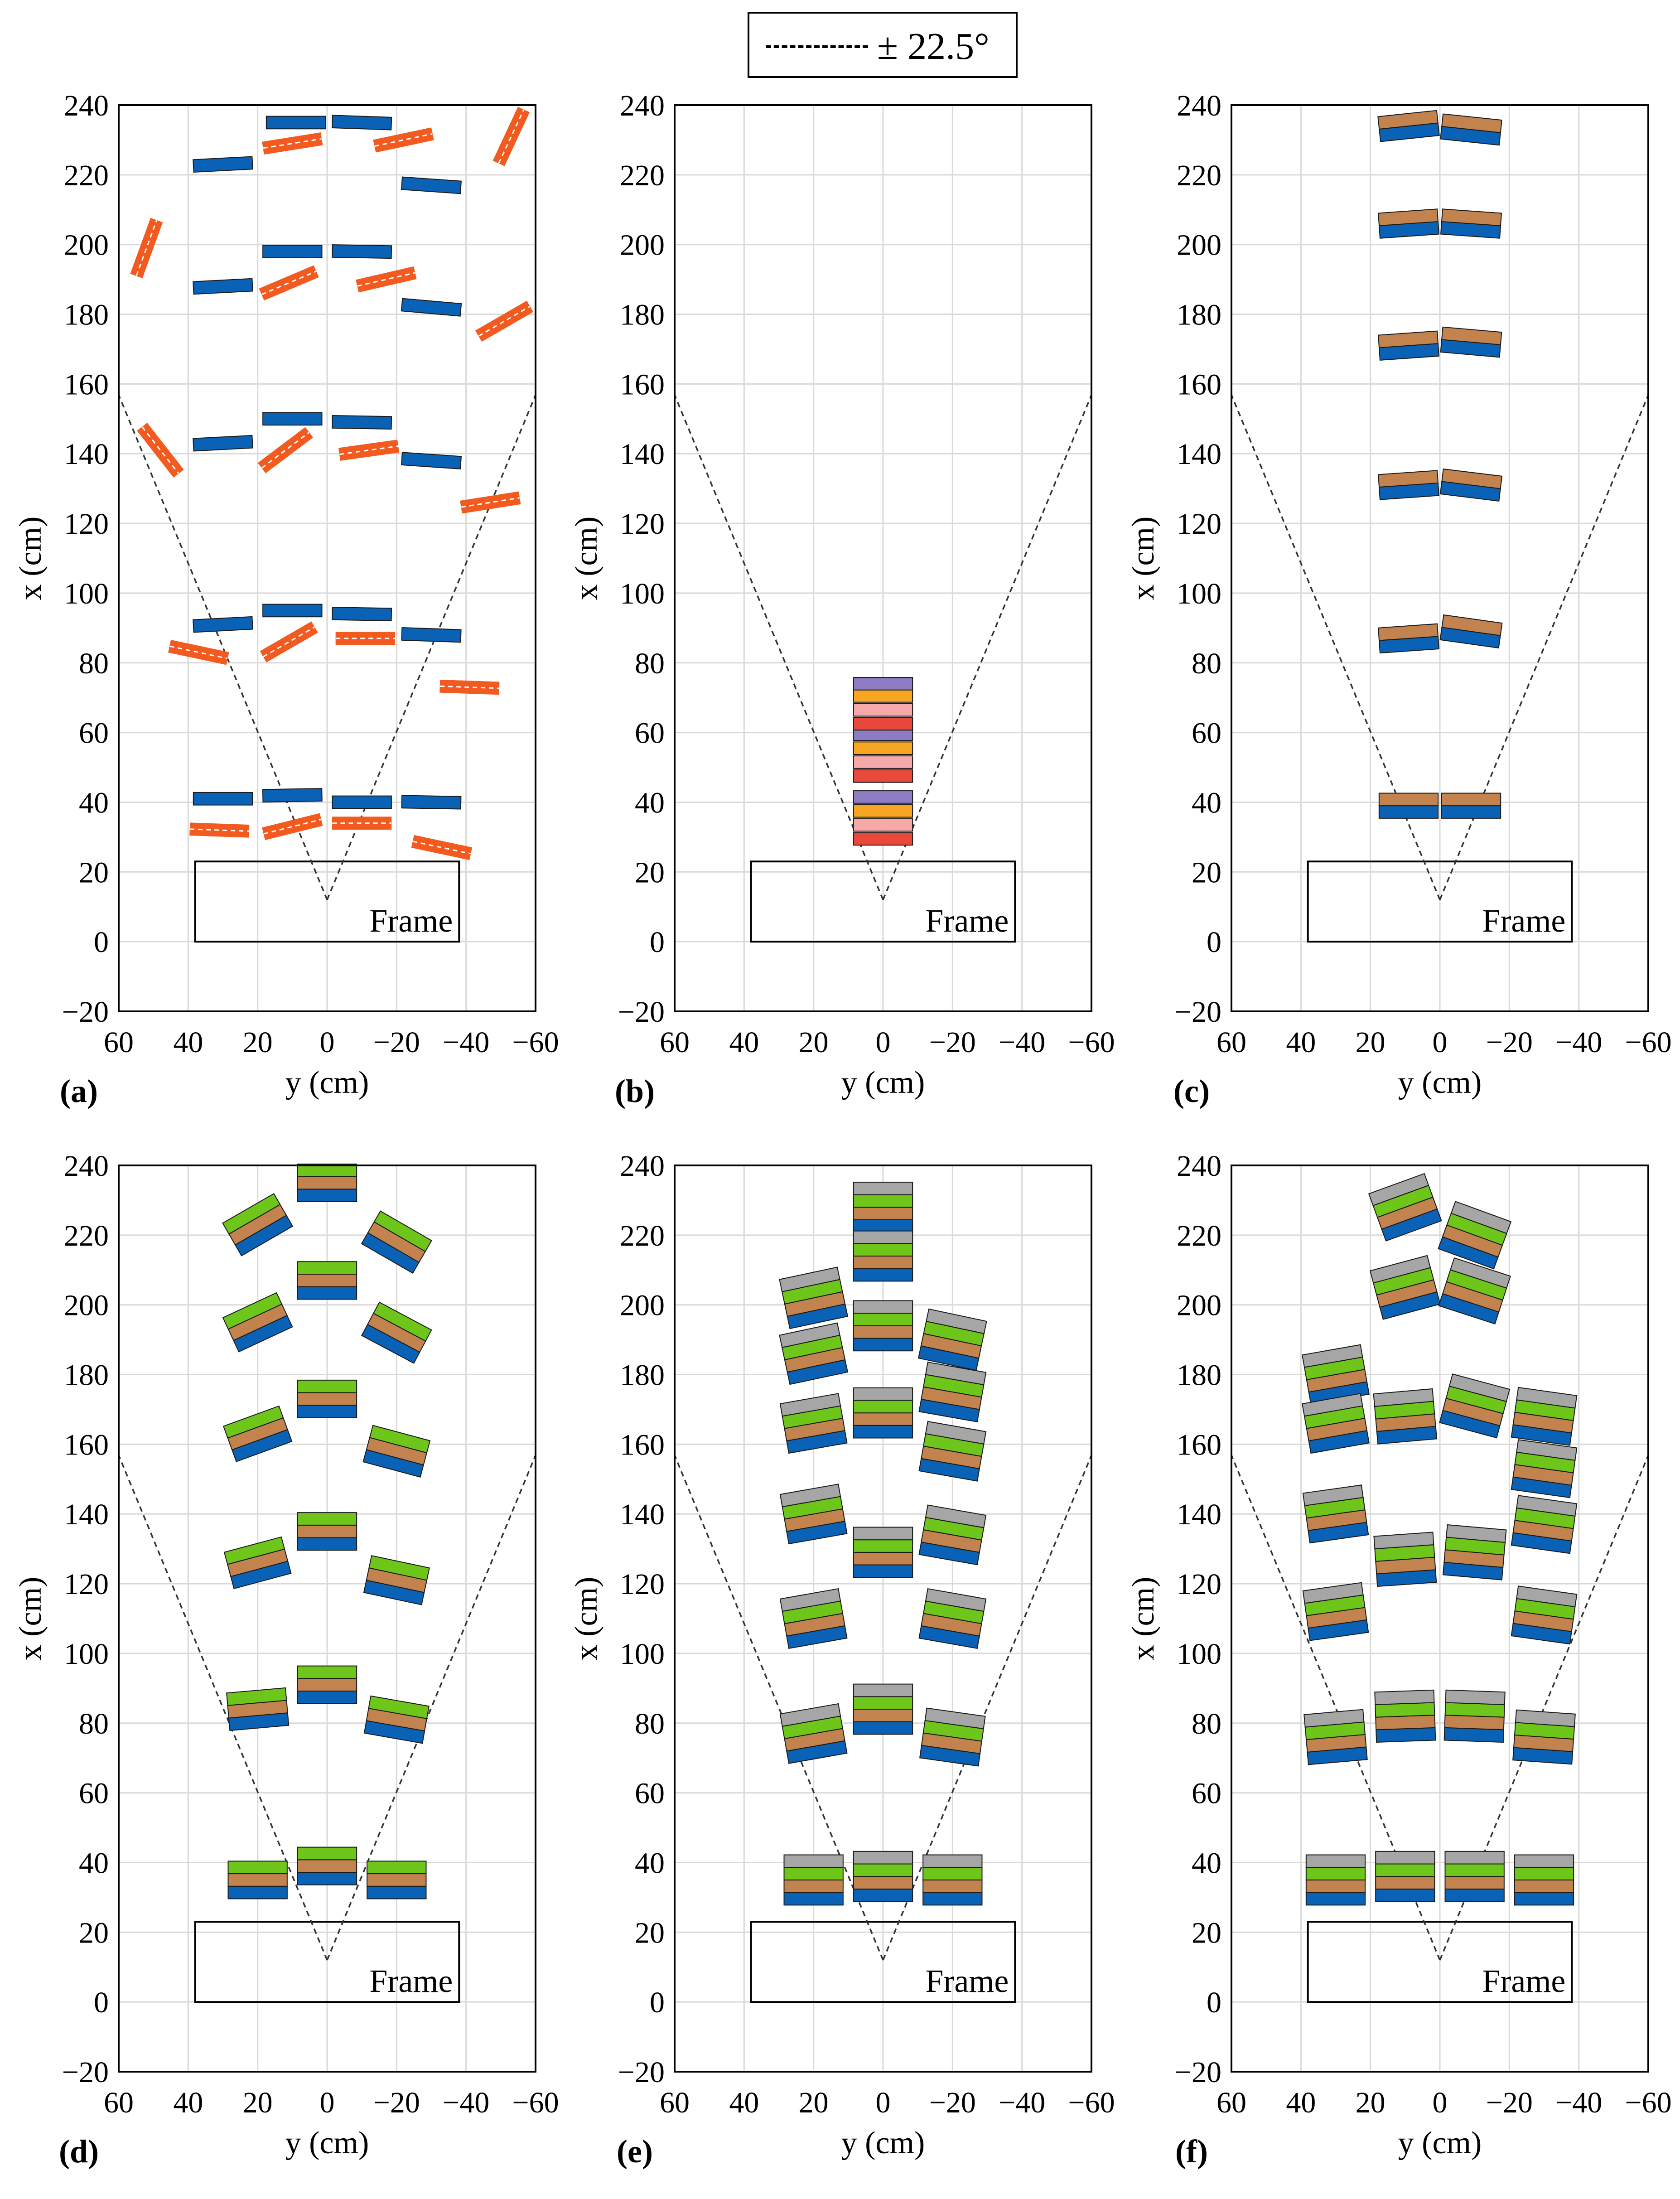  I want to click on y-tick-label: 120, so click(86, 1585).